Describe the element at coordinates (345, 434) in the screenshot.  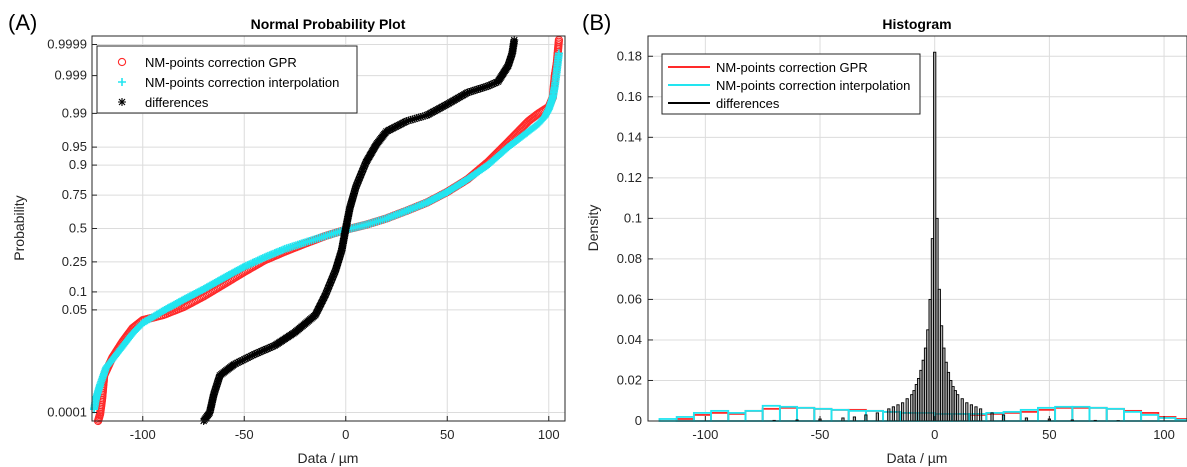
I see `x-tick-label: 0` at that location.